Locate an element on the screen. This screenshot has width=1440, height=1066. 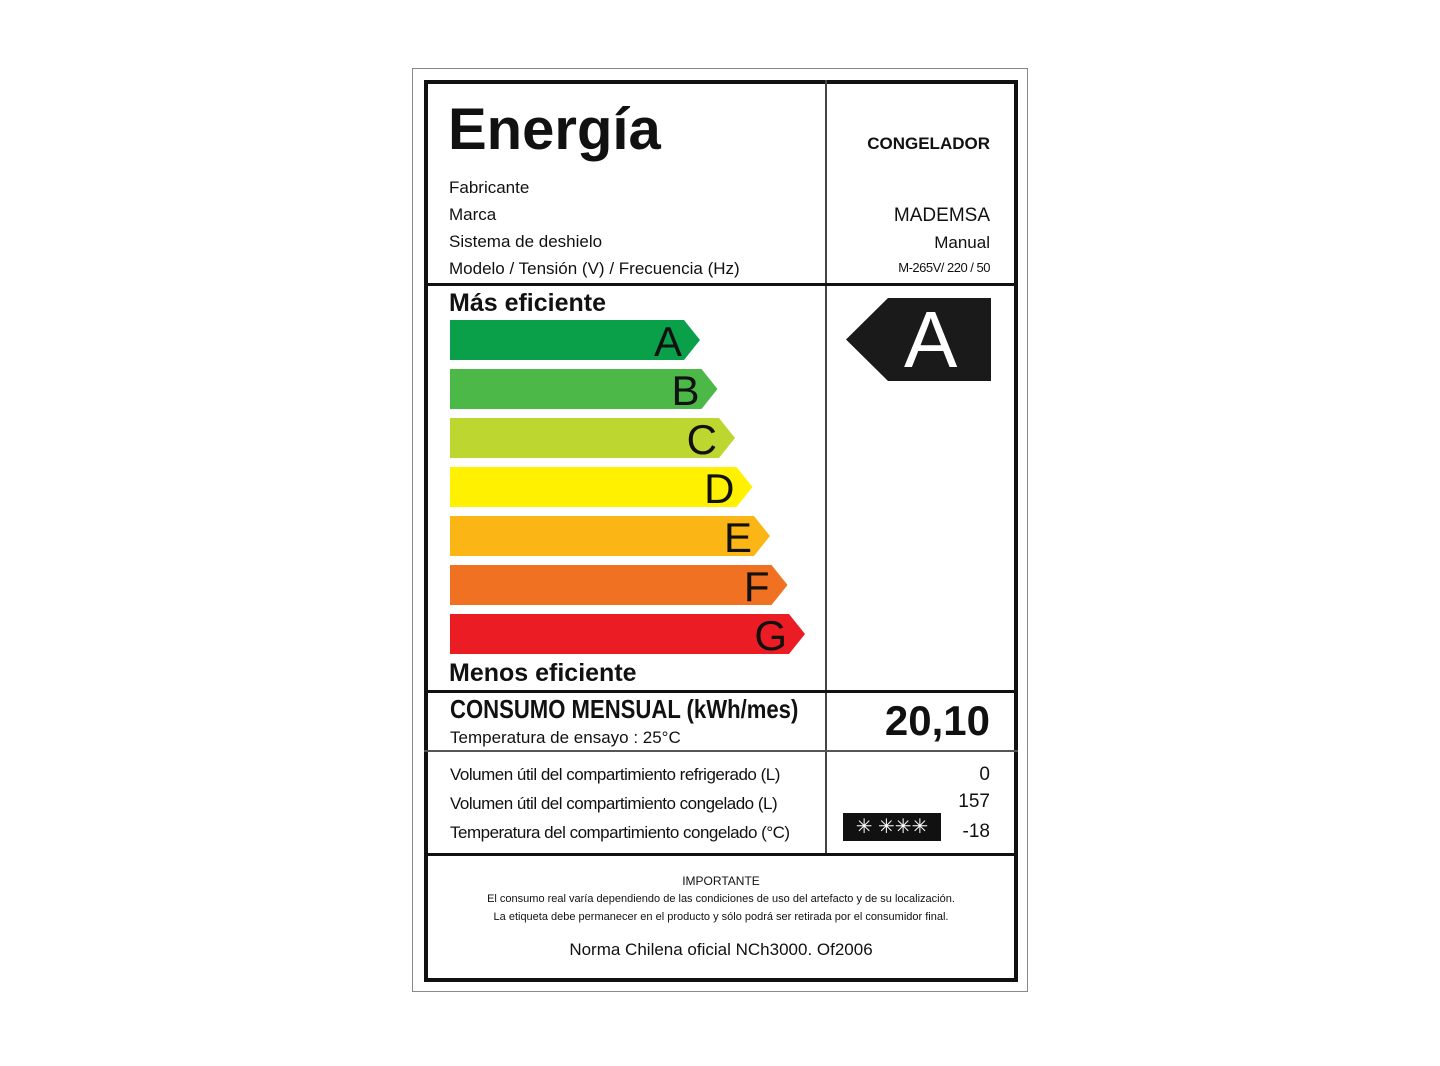
efficiency-class-a: A is located at coordinates (575, 341).